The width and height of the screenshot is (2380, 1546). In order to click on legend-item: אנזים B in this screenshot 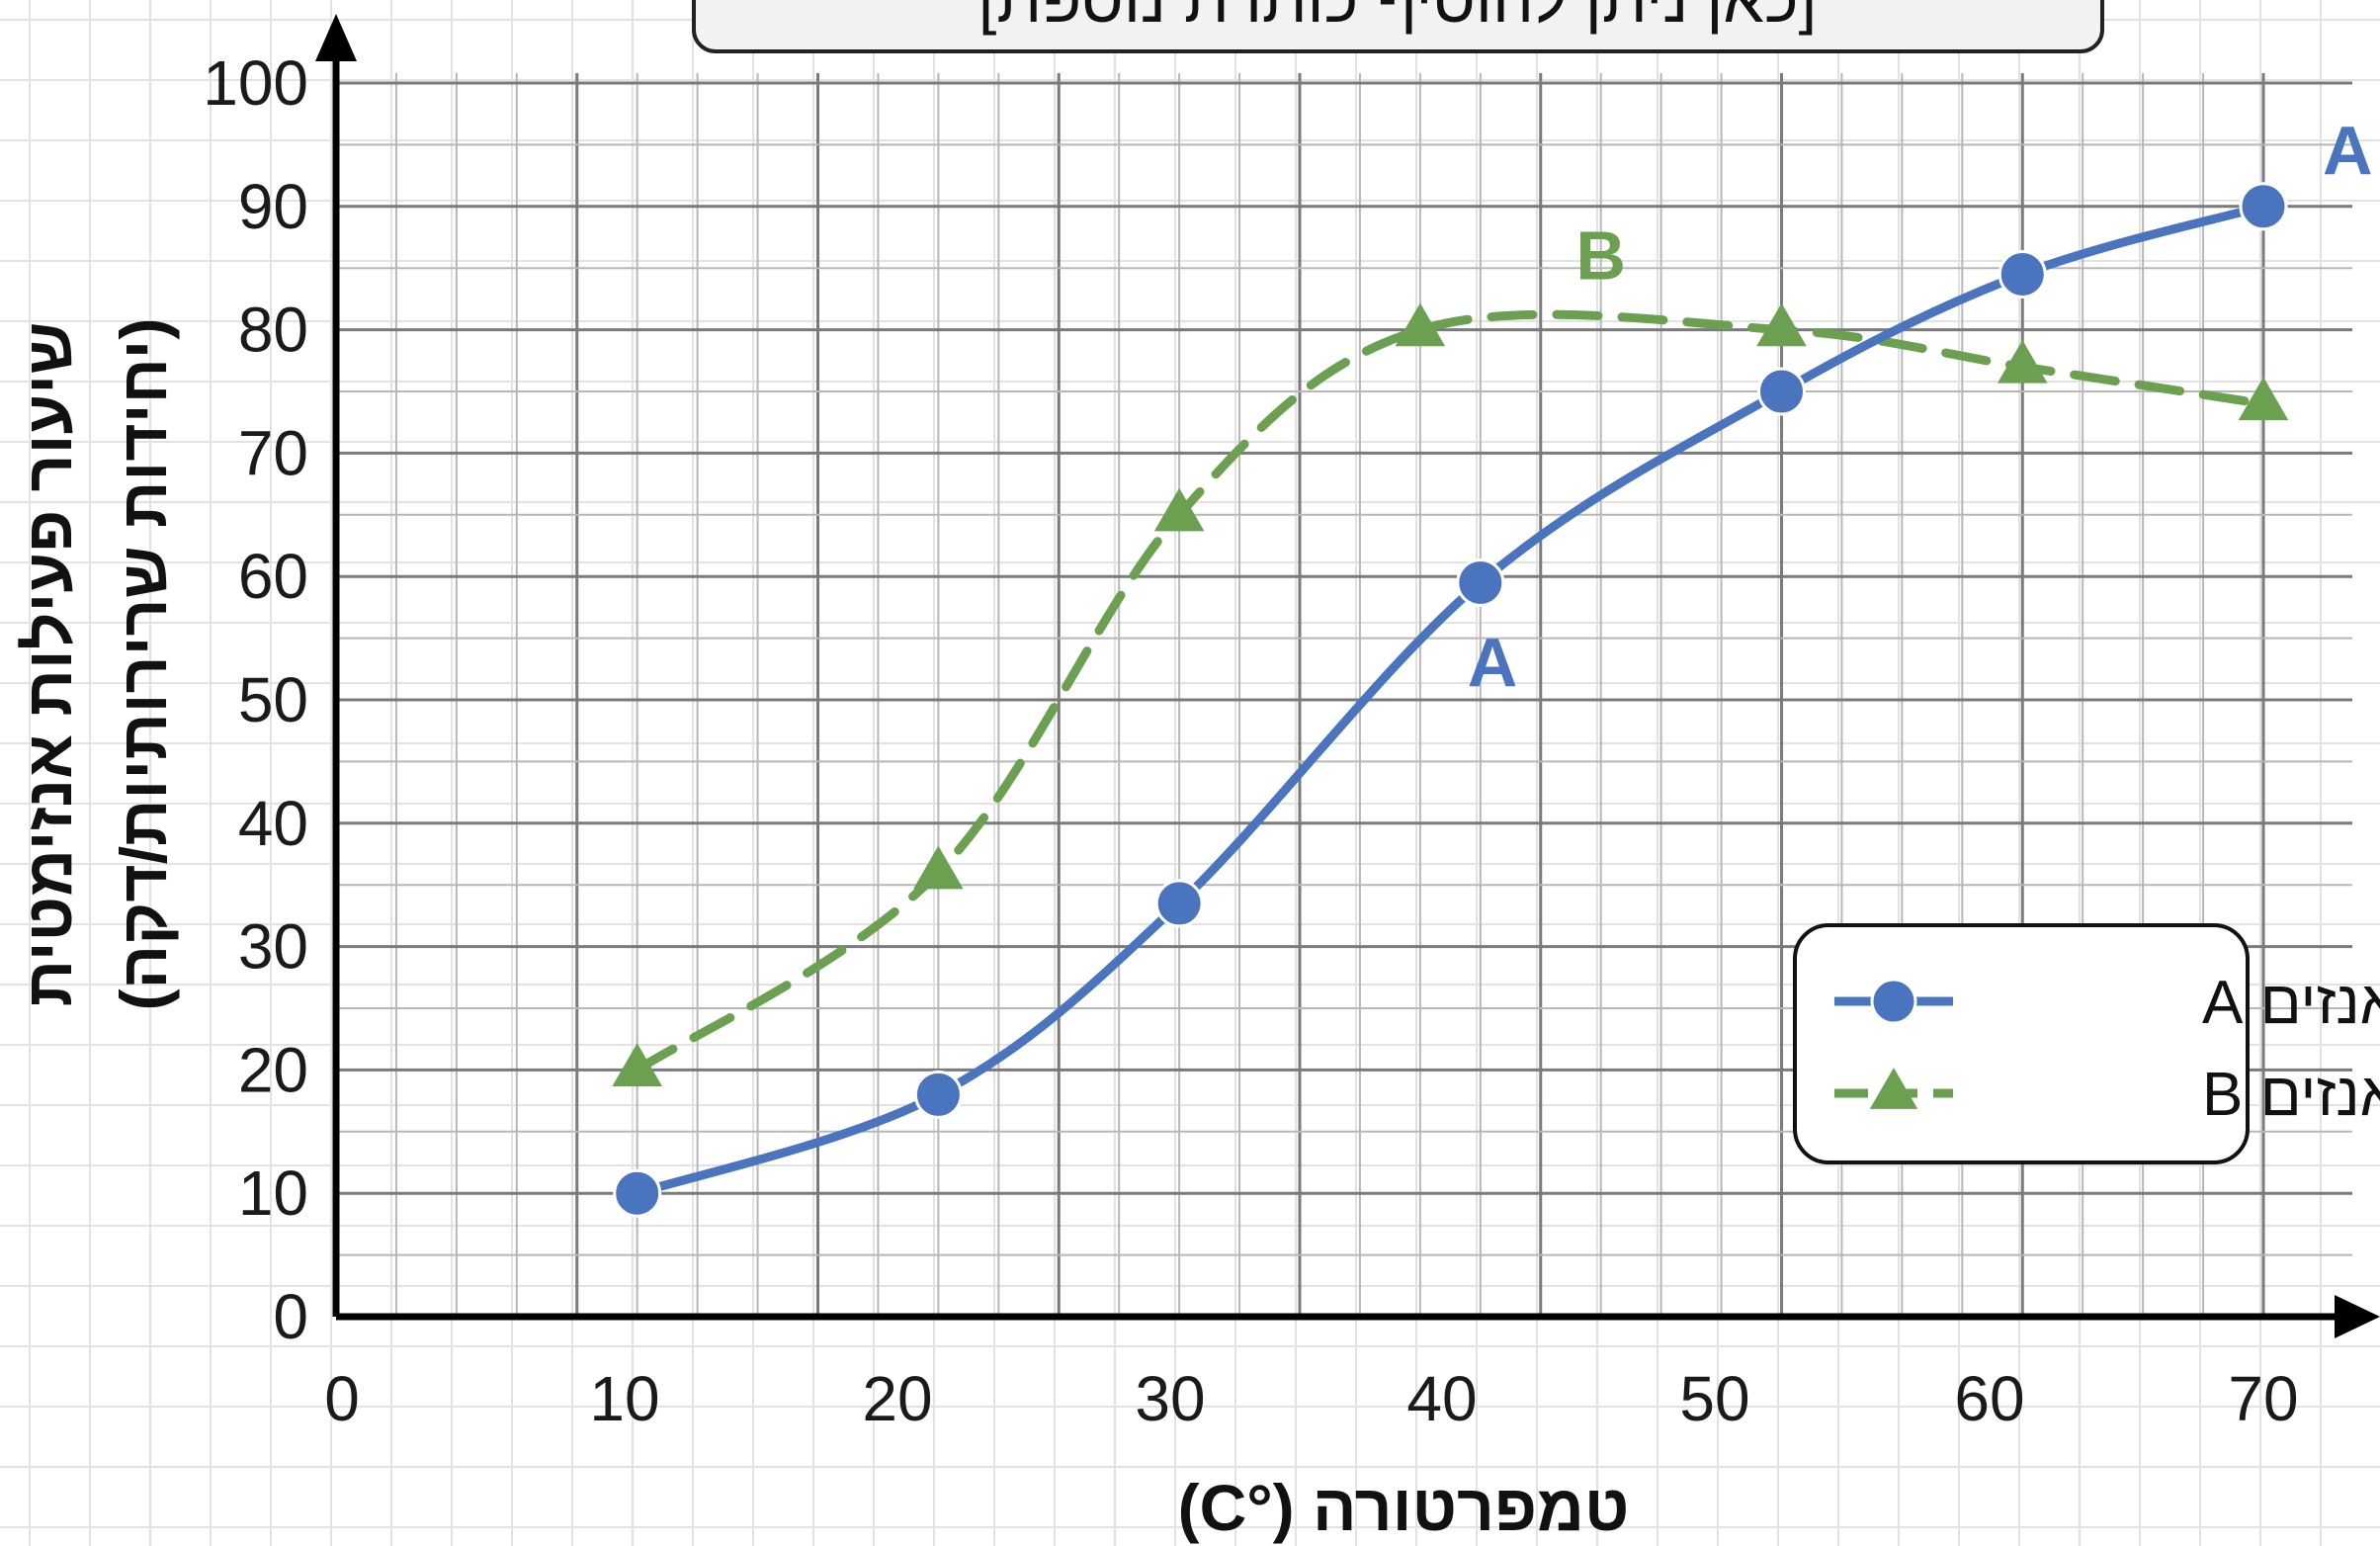, I will do `click(2107, 1095)`.